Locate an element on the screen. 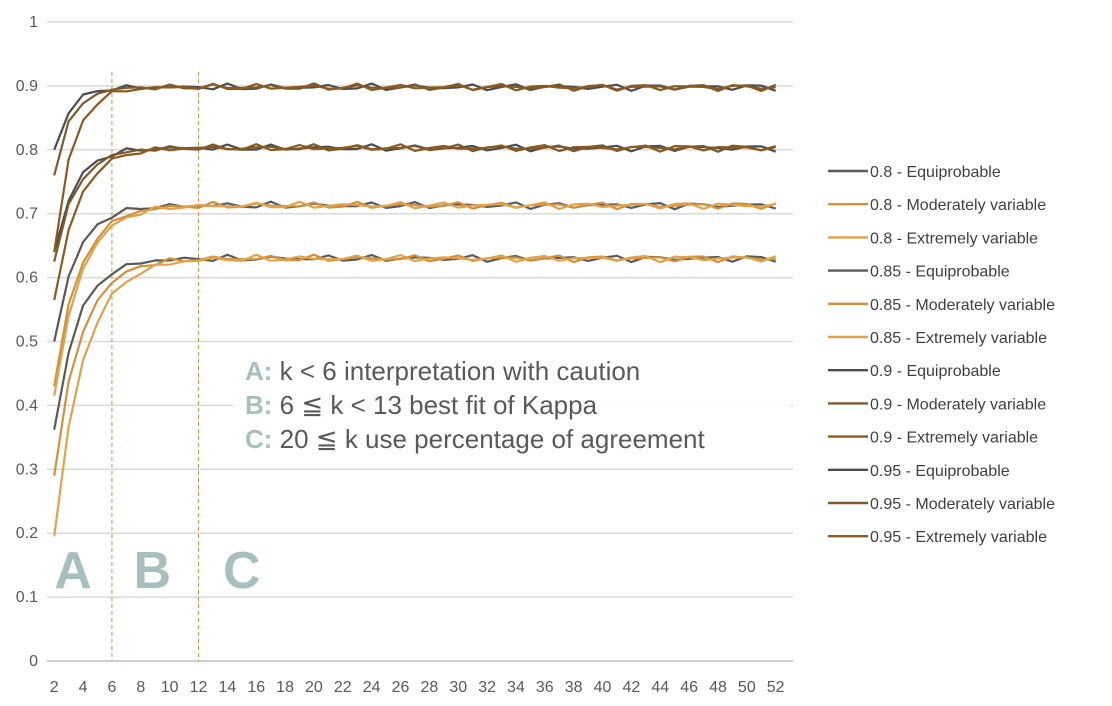 This screenshot has height=706, width=1112. y-tick-label: 0.8 is located at coordinates (27, 150).